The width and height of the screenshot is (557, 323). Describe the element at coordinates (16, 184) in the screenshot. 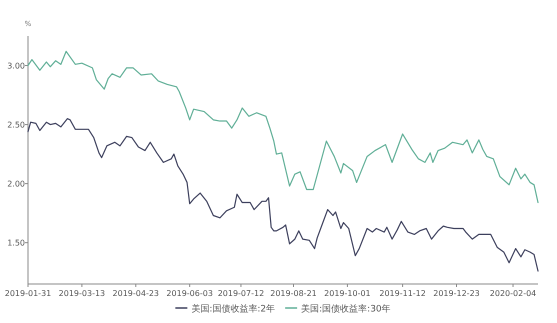

I see `y-tick-label: 2.00` at that location.